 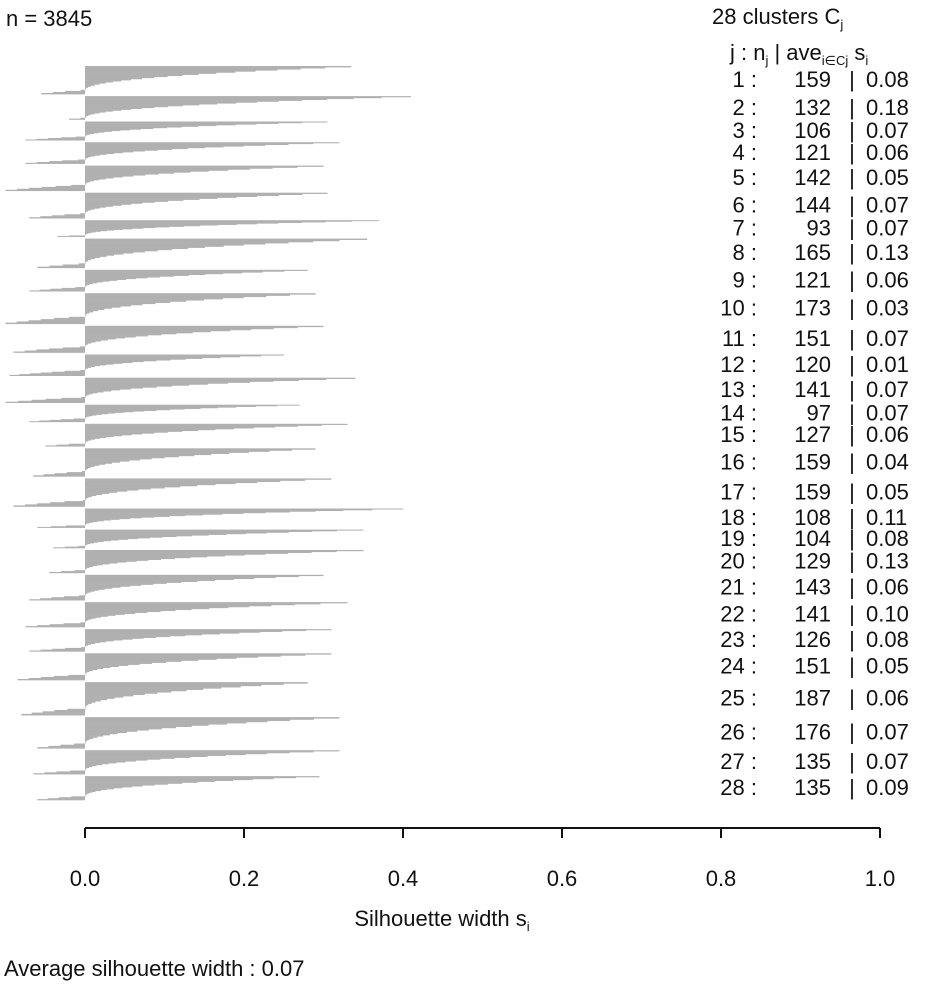 I want to click on row-j: 14 :, so click(x=738, y=412).